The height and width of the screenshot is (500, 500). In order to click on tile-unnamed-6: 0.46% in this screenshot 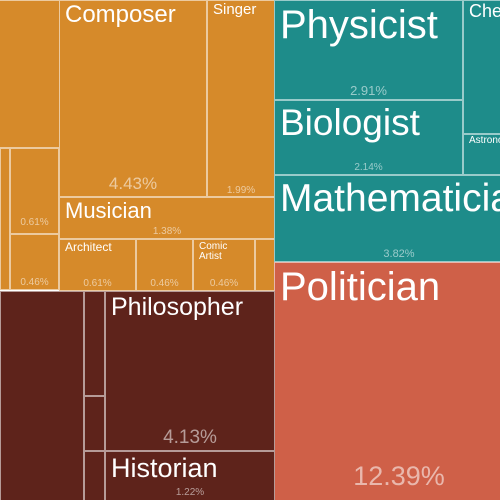, I will do `click(34, 262)`.